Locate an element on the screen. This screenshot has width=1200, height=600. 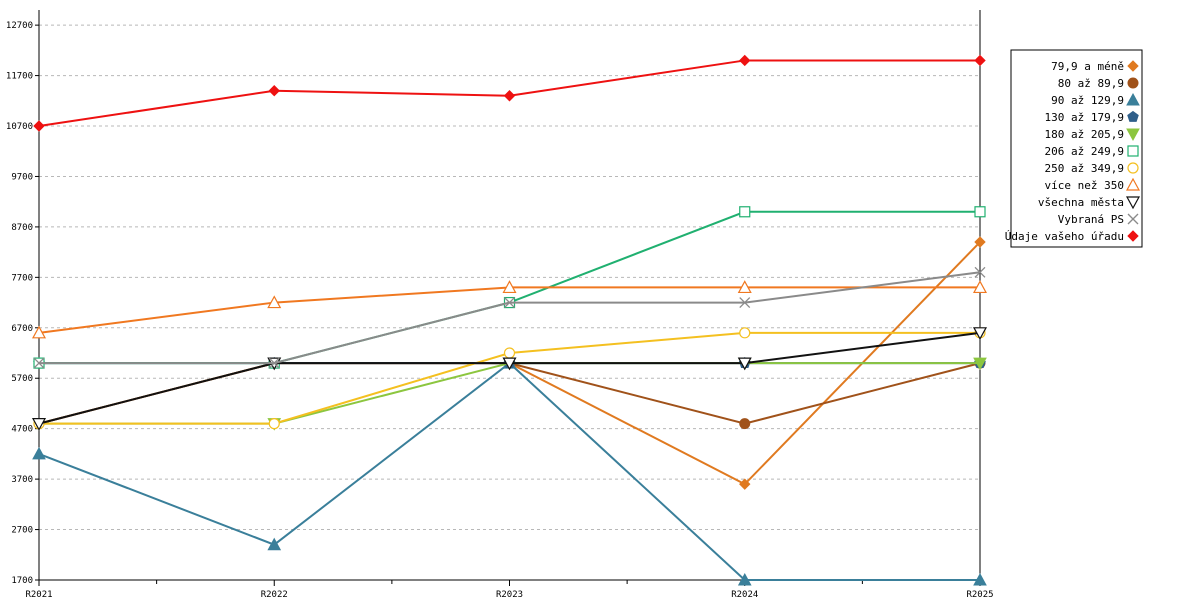
y-tick-label: 10700 is located at coordinates (19, 127).